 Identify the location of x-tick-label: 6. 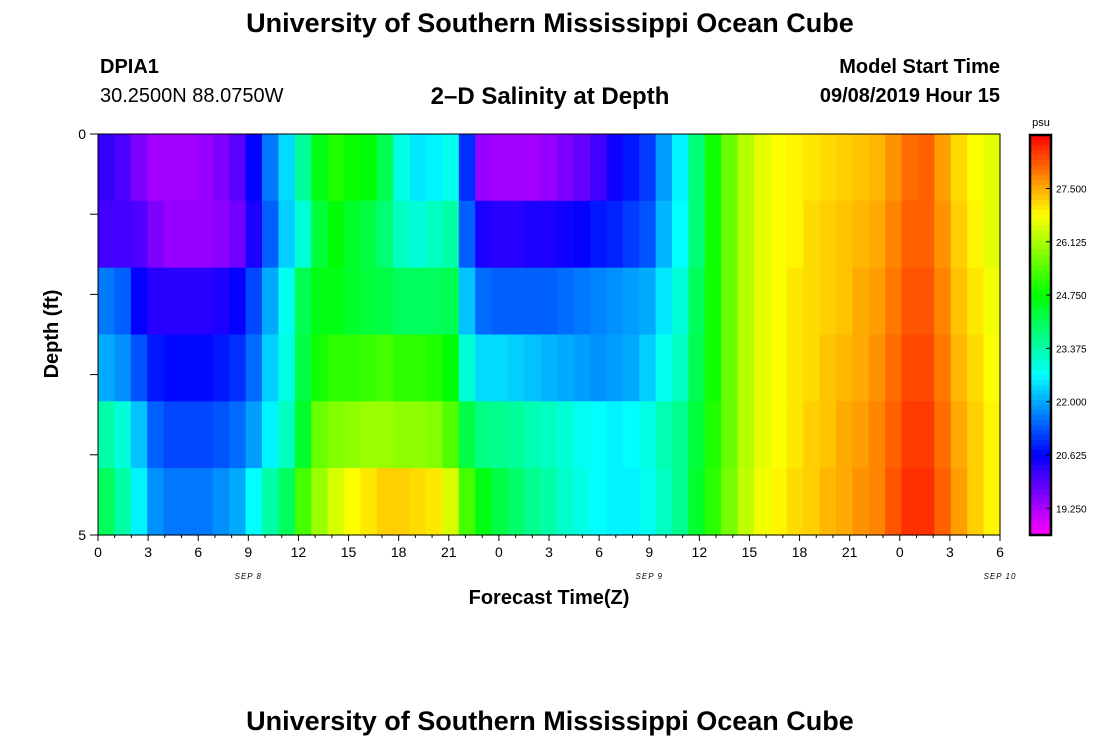
(599, 552).